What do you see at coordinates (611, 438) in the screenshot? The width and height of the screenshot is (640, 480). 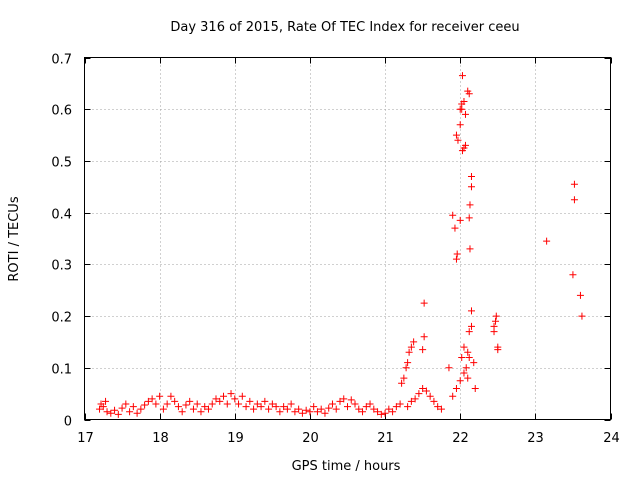 I see `x-tick-label: 24` at bounding box center [611, 438].